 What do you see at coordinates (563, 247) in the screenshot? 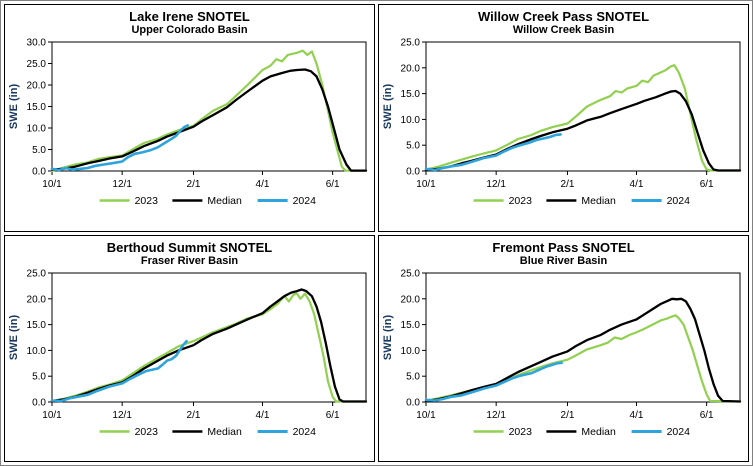
I see `chart-title: Fremont Pass SNOTEL` at bounding box center [563, 247].